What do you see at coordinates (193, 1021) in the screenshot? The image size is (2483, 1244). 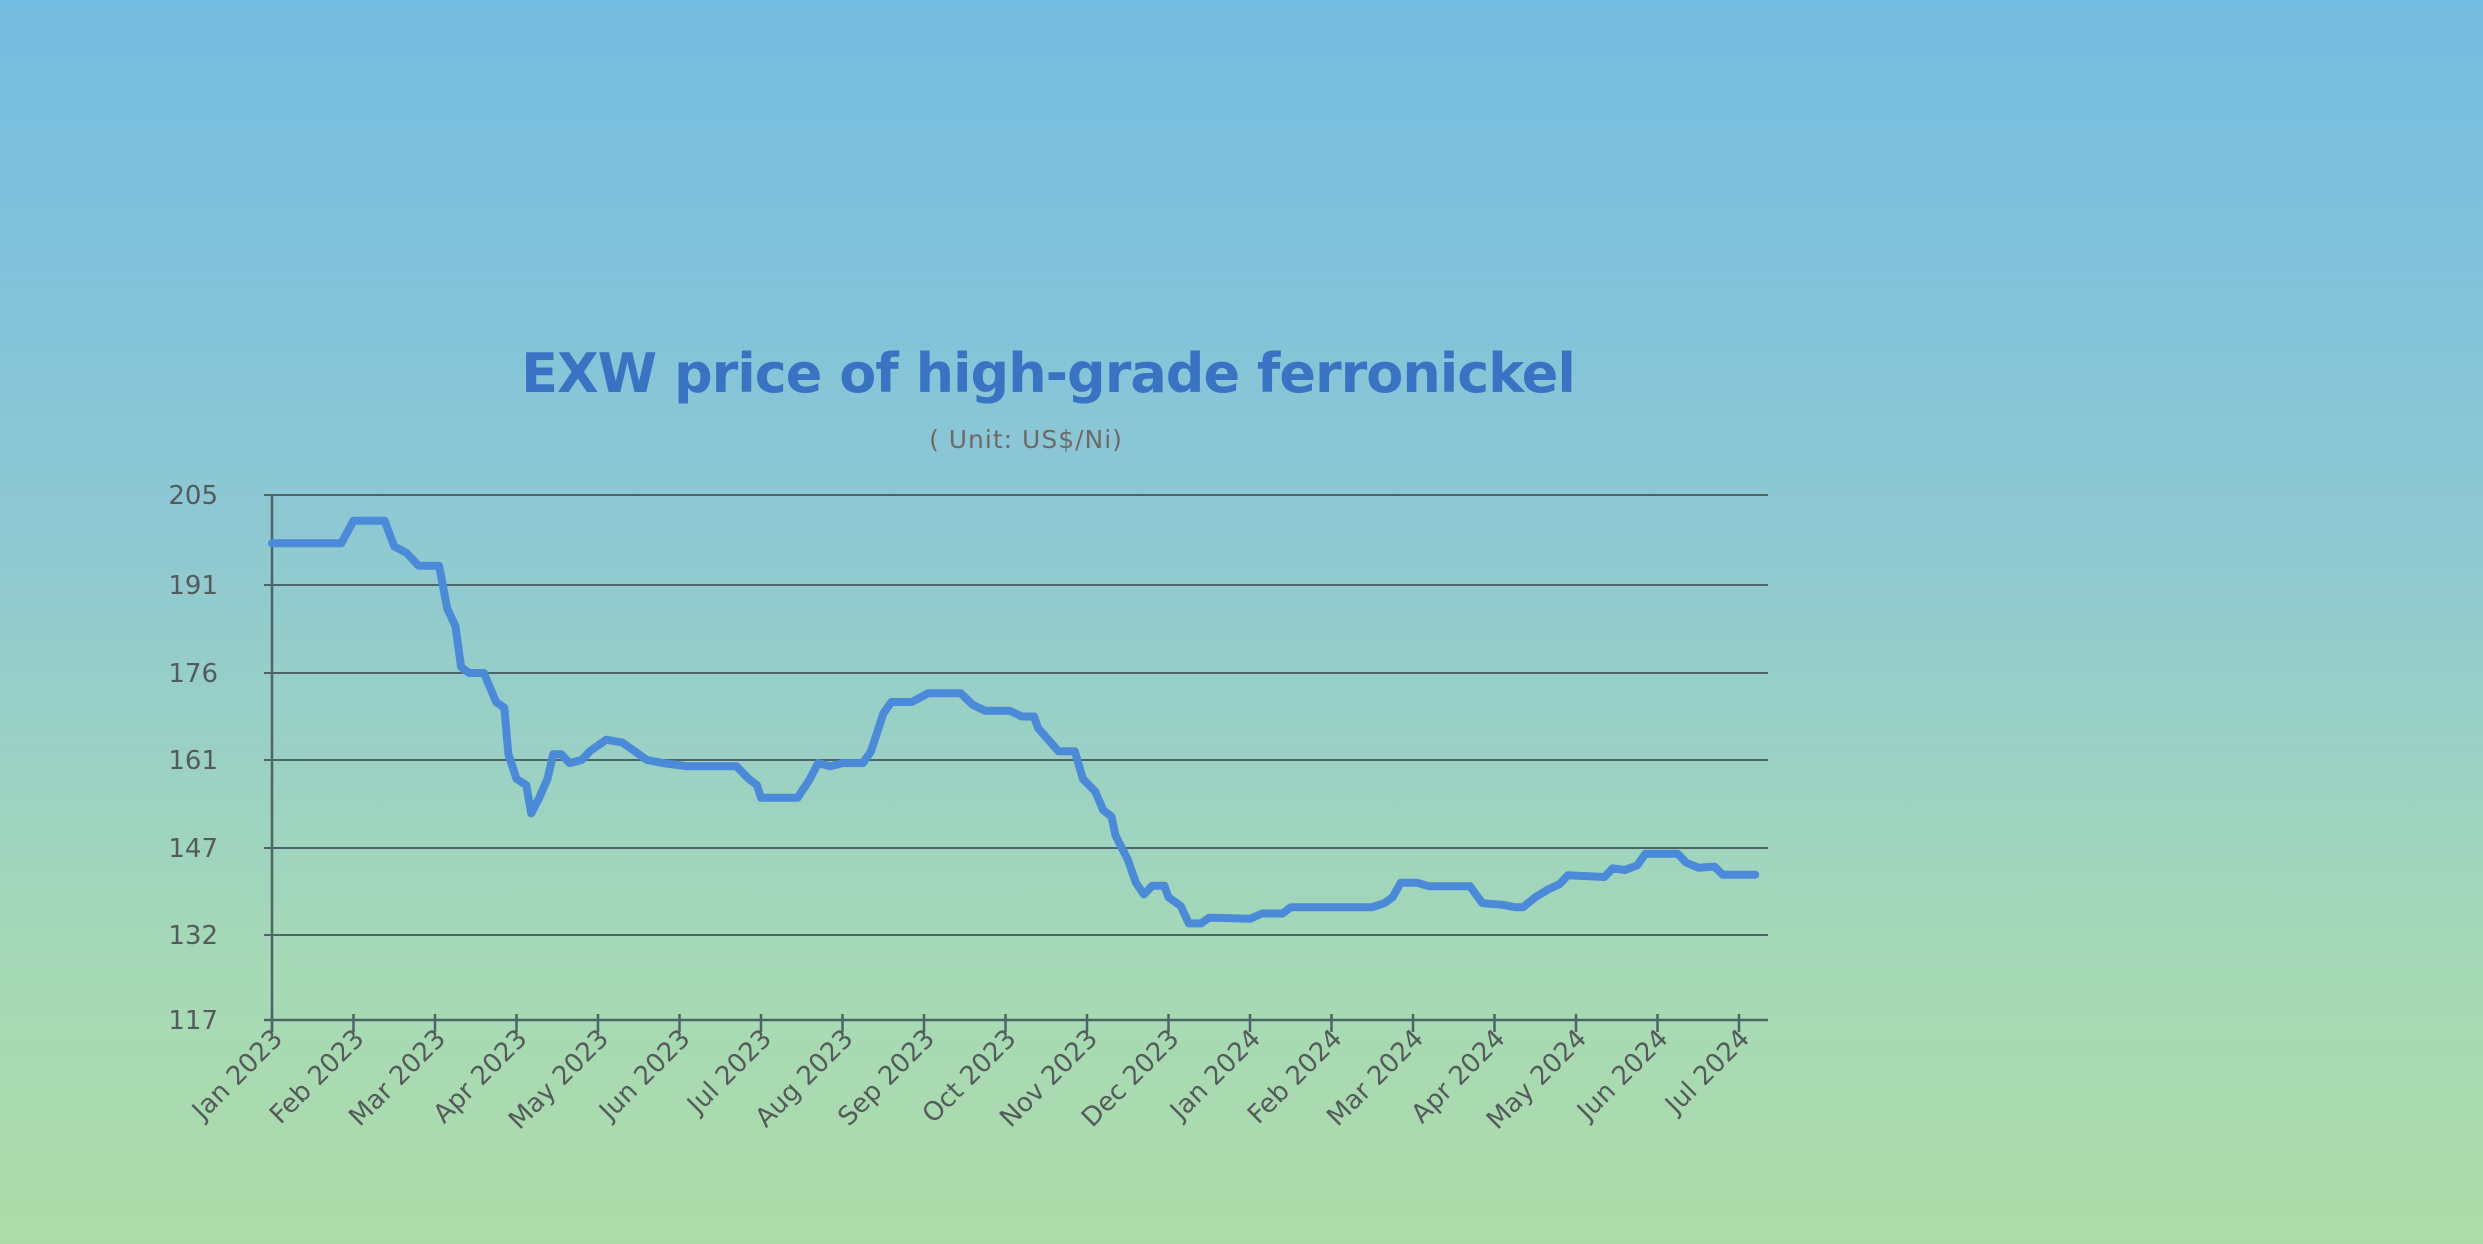 I see `y-tick-label: 117` at bounding box center [193, 1021].